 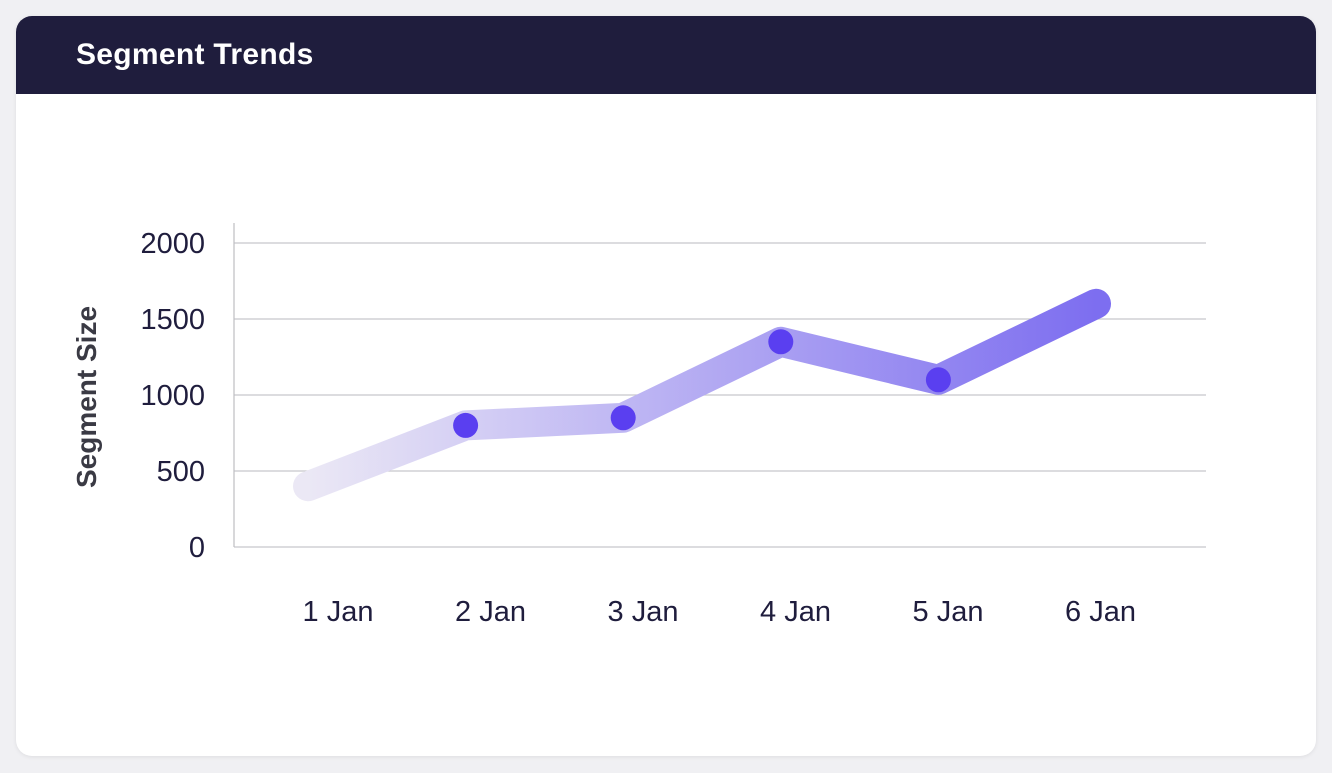 What do you see at coordinates (643, 612) in the screenshot?
I see `x-tick-label: 3 Jan` at bounding box center [643, 612].